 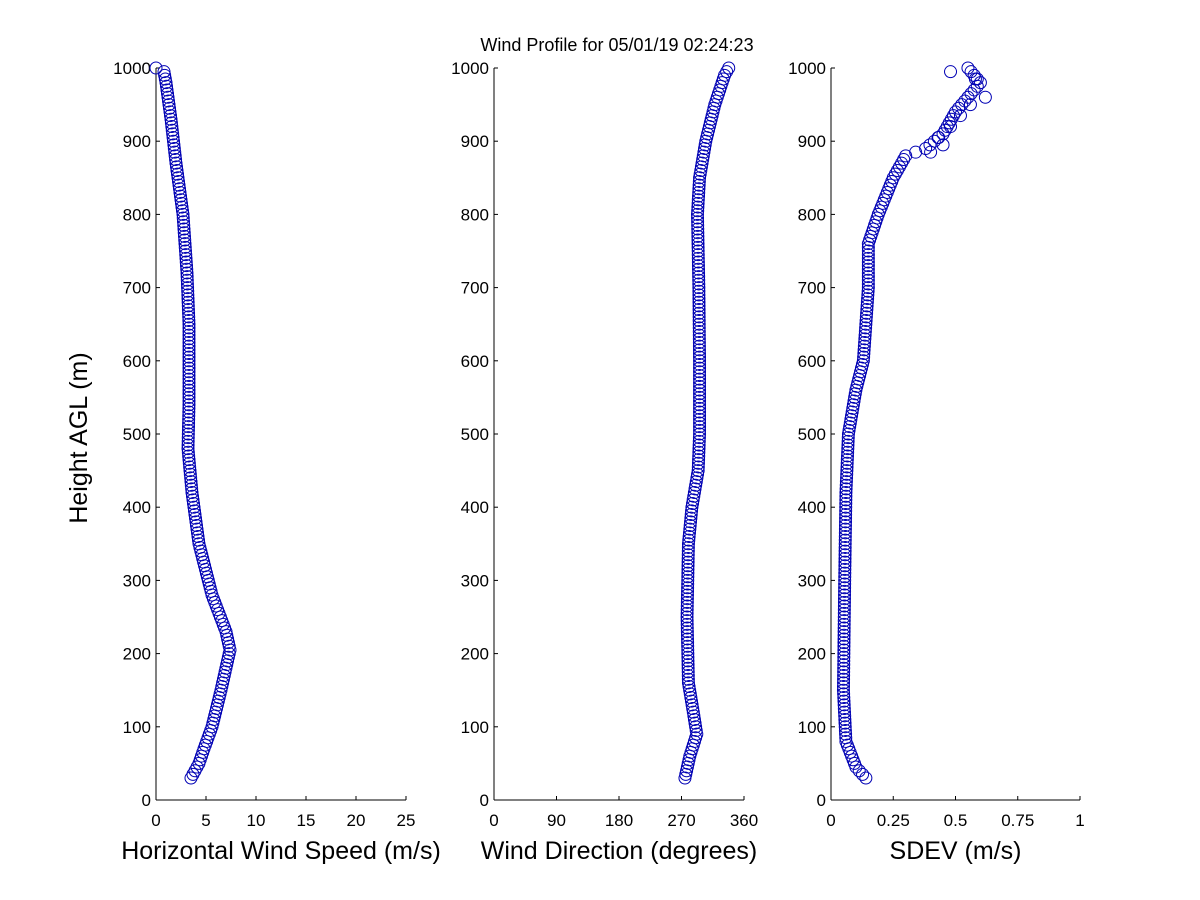 What do you see at coordinates (956, 820) in the screenshot?
I see `x-tick-label: 0.5` at bounding box center [956, 820].